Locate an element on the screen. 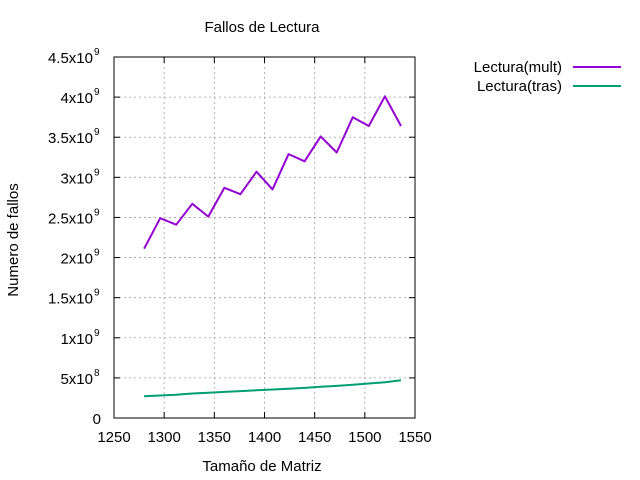 This screenshot has width=640, height=480. y-tick-mantissa: 3.5x10 is located at coordinates (70, 138).